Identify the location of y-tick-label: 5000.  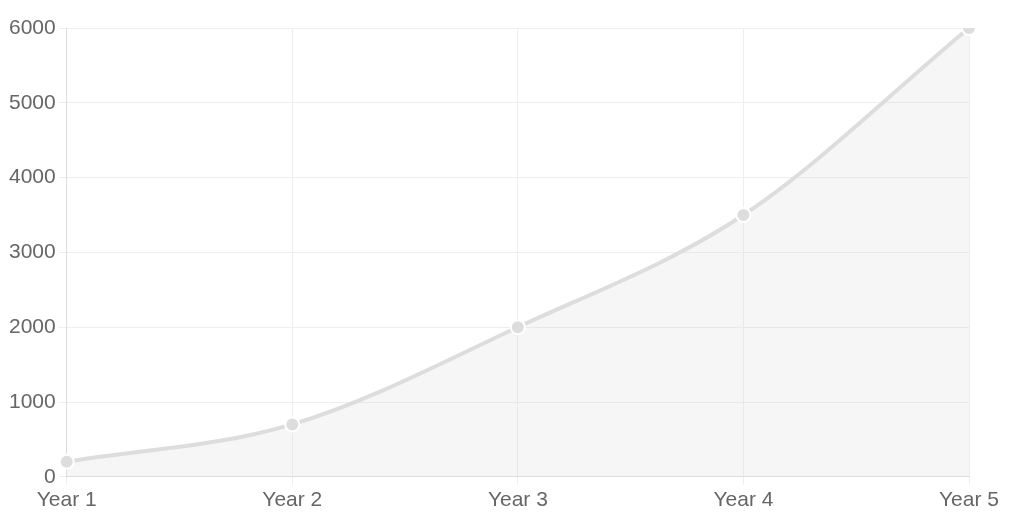
(32, 101).